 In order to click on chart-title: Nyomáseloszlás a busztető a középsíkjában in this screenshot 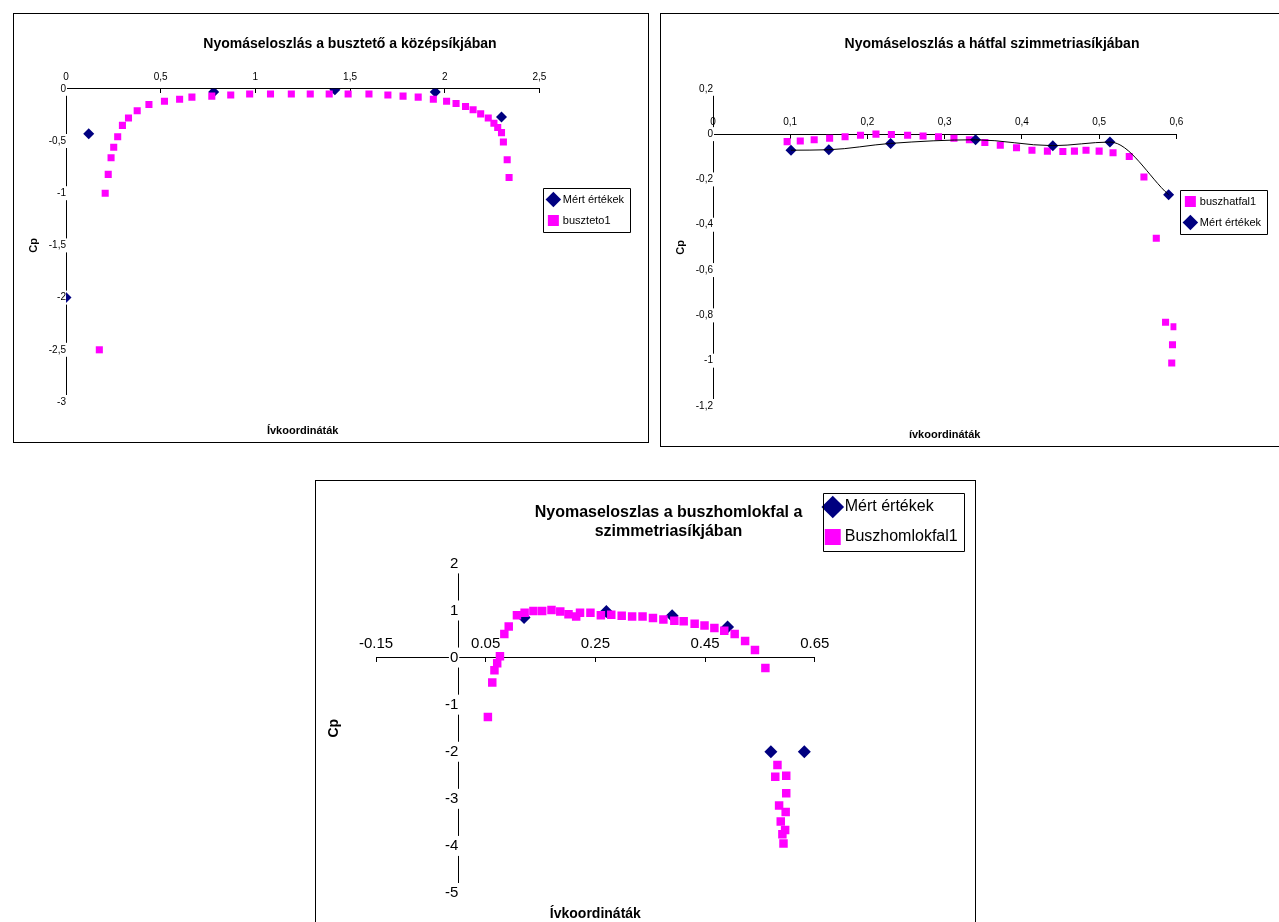, I will do `click(350, 43)`.